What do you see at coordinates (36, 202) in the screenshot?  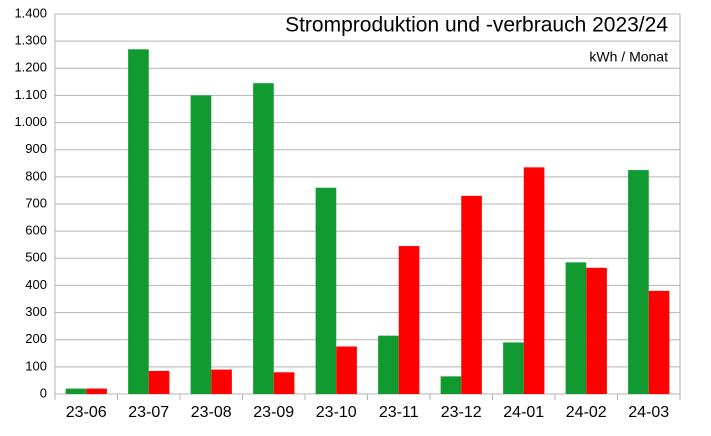 I see `y-tick-label: 700` at bounding box center [36, 202].